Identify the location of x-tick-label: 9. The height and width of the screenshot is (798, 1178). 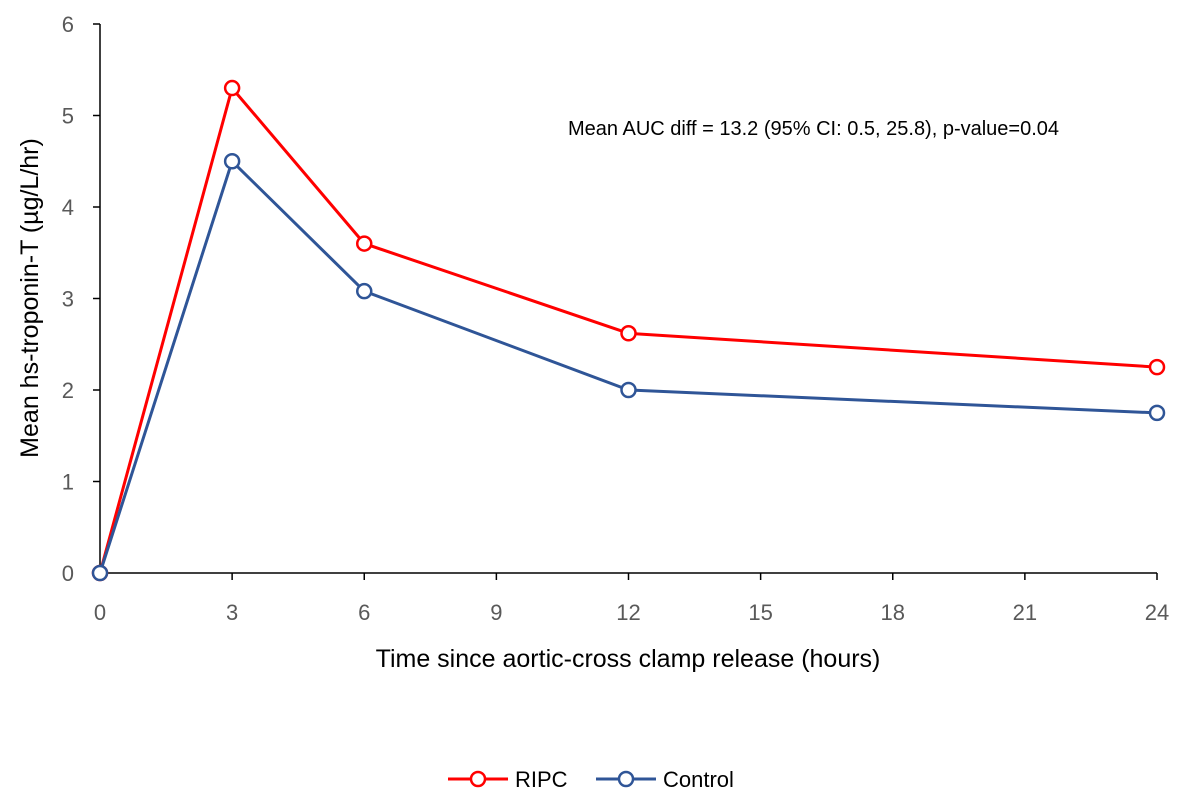
(496, 612).